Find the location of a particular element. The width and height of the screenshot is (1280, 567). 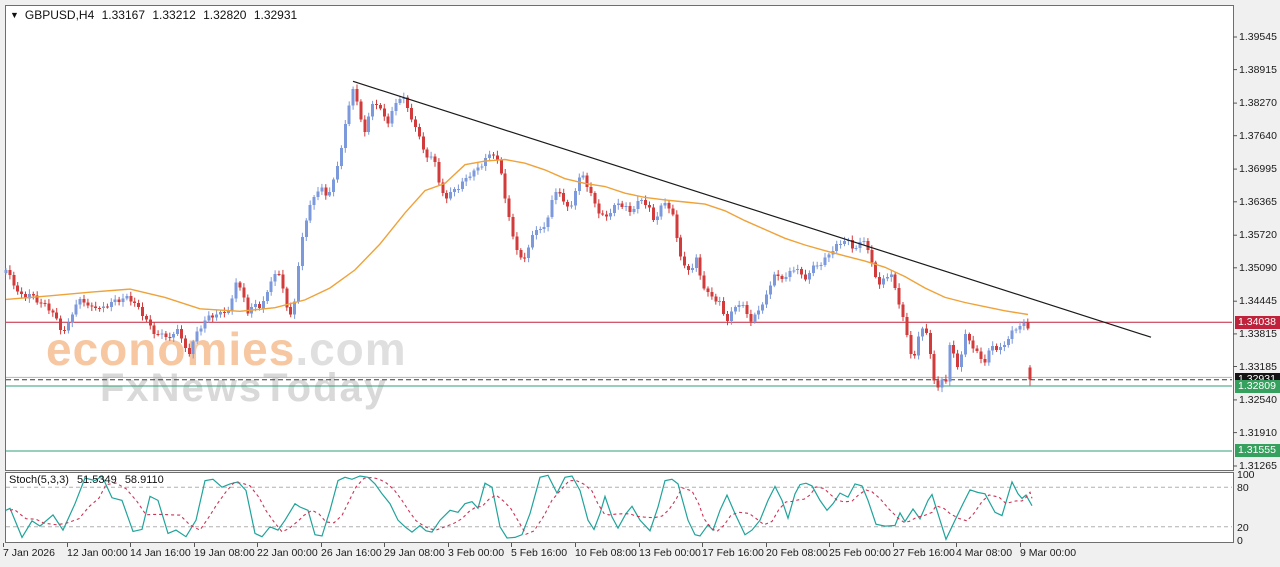

price-tick-label: 1.35090 is located at coordinates (1258, 268).